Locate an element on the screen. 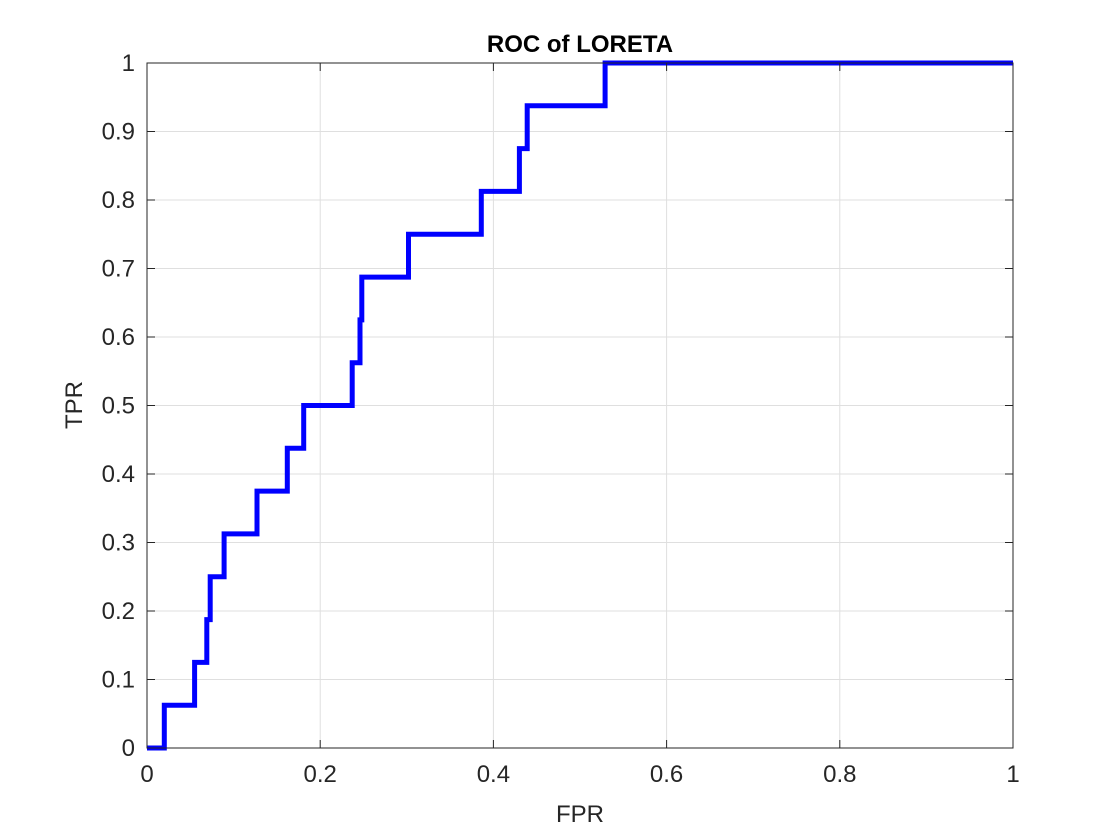 This screenshot has width=1120, height=840. y-tick-label: 0.2 is located at coordinates (118, 611).